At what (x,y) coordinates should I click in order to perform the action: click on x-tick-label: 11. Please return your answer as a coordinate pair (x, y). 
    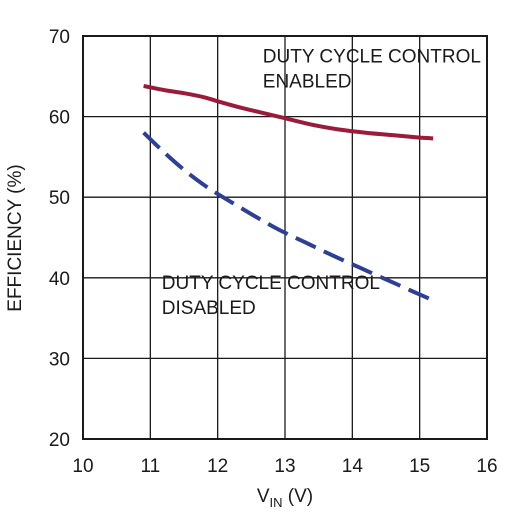
    Looking at the image, I should click on (150, 466).